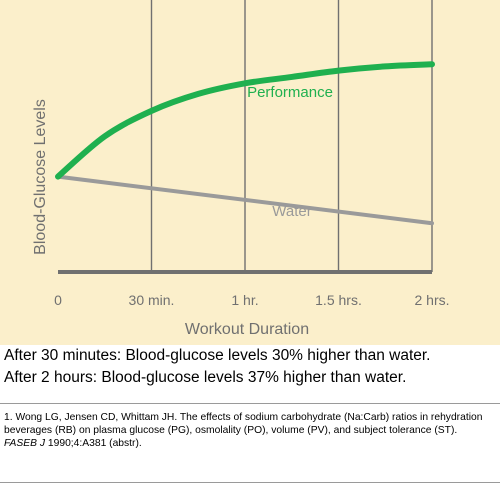  What do you see at coordinates (244, 300) in the screenshot?
I see `x-tick-label: 1 hr.` at bounding box center [244, 300].